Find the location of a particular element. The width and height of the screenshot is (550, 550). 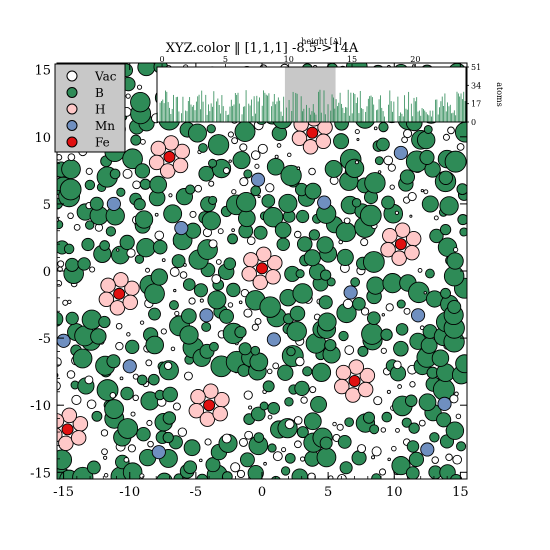

y-tick-label: 5 is located at coordinates (47, 205).